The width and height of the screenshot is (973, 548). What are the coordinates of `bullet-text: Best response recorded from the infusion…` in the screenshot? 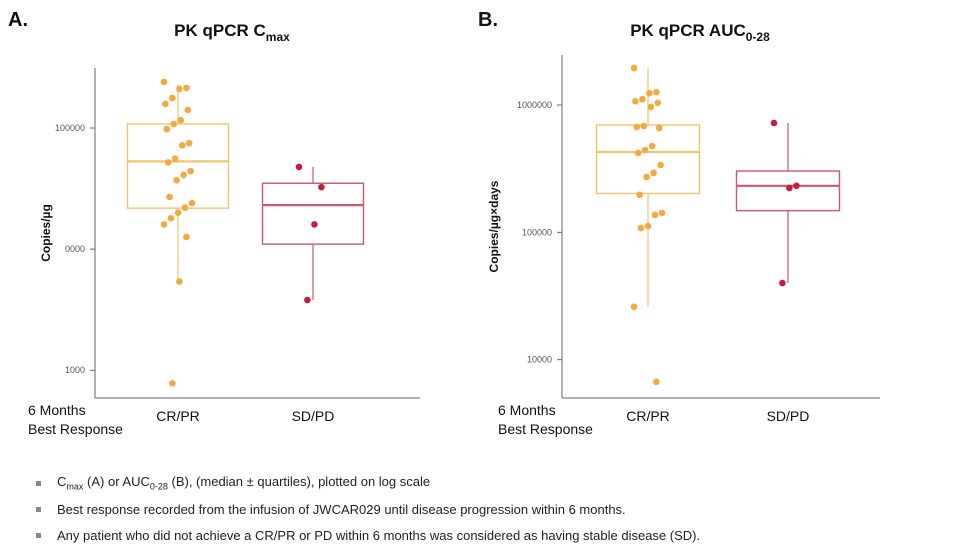 It's located at (341, 509).